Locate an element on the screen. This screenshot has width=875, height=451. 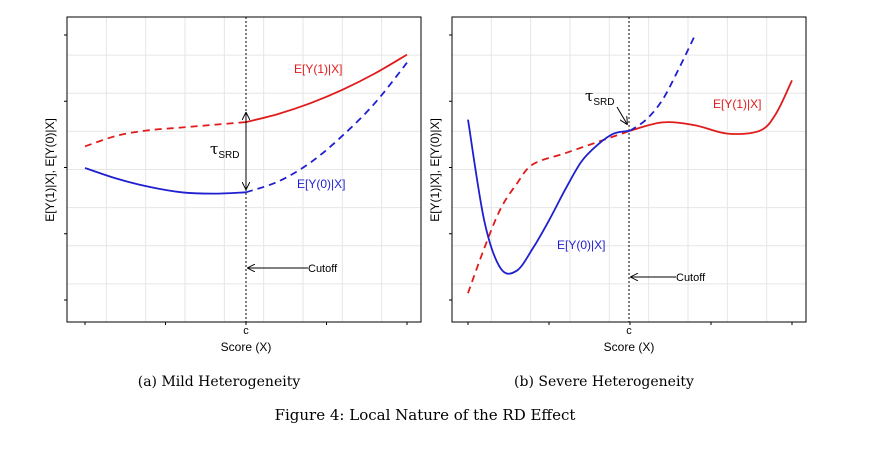
effect-arrow is located at coordinates (621, 115).